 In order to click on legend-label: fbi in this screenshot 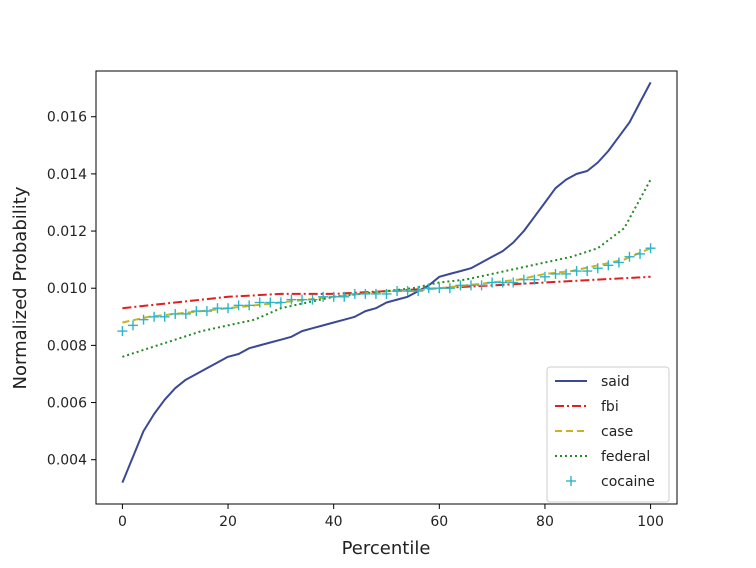, I will do `click(610, 407)`.